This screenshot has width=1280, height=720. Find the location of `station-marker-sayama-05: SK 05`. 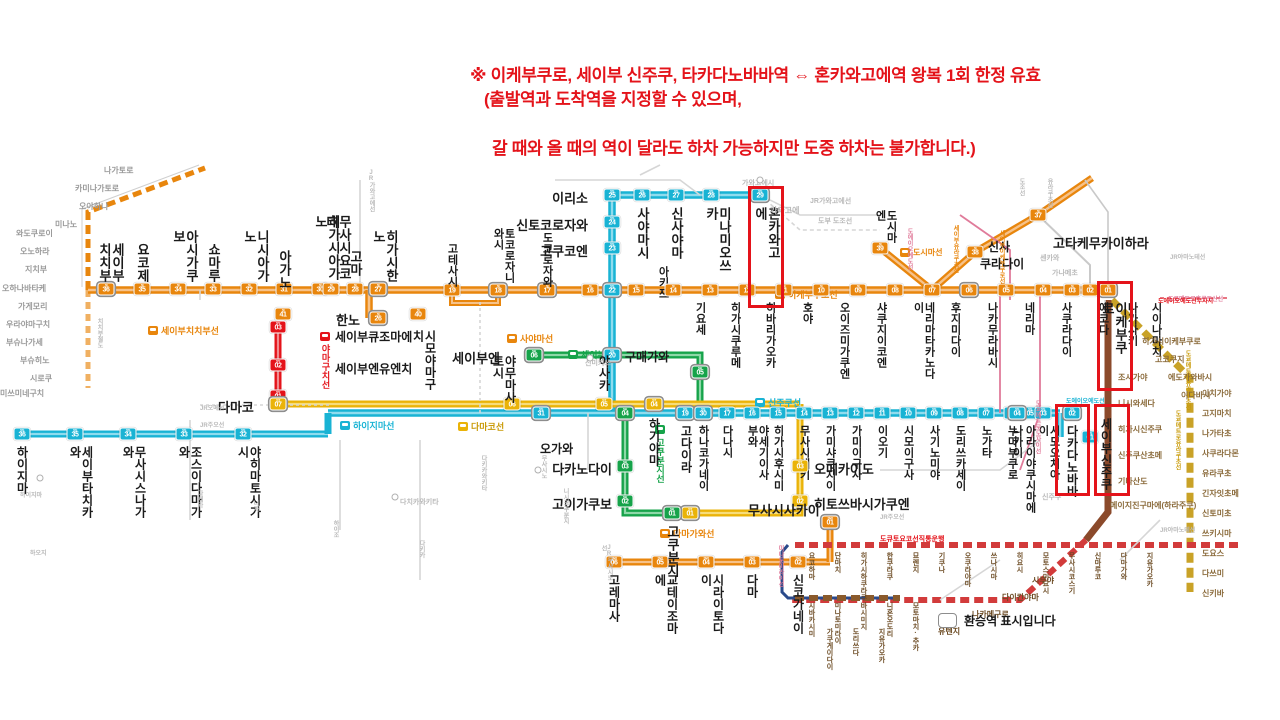

station-marker-sayama-05: SK 05 is located at coordinates (700, 372).